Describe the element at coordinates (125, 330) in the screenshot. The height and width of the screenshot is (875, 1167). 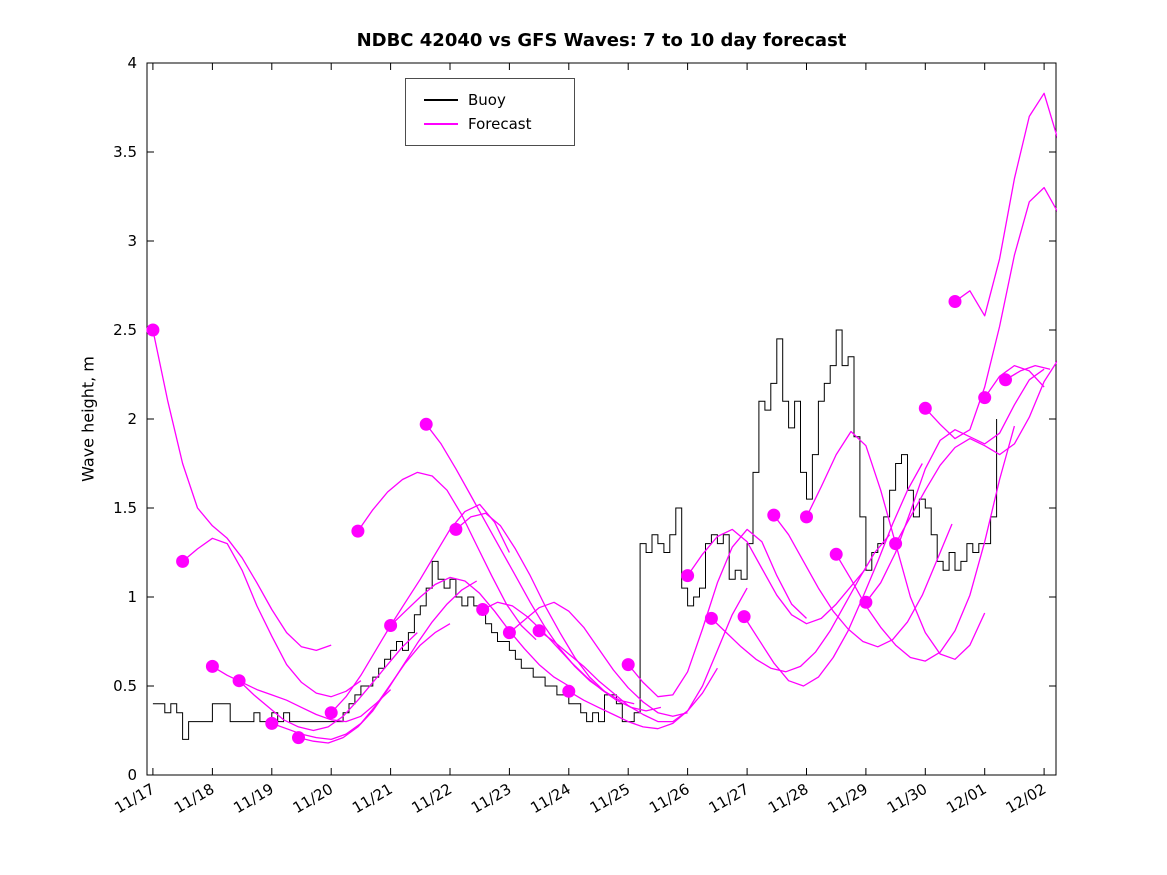
I see `y-tick-label: 2.5` at that location.